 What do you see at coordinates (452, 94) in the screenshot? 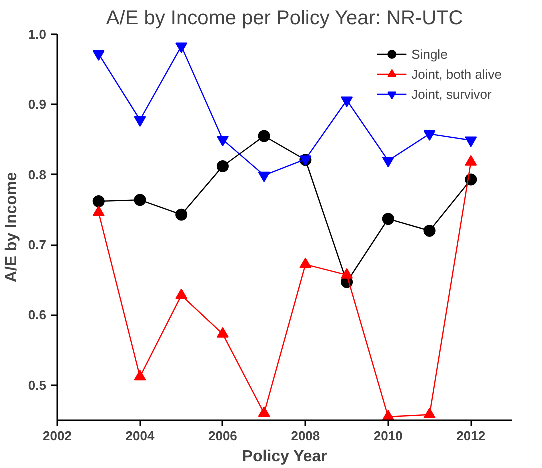
I see `legend-label: Joint, survivor` at bounding box center [452, 94].